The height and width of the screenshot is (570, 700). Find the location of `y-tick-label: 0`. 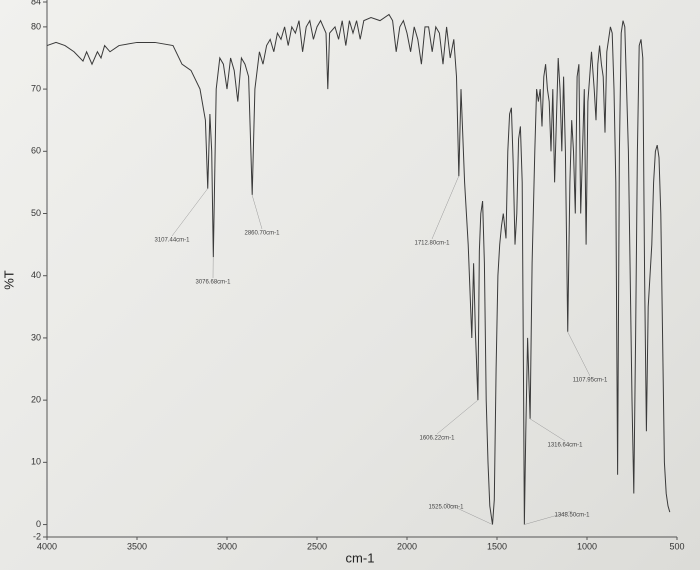

y-tick-label: 0 is located at coordinates (38, 524).